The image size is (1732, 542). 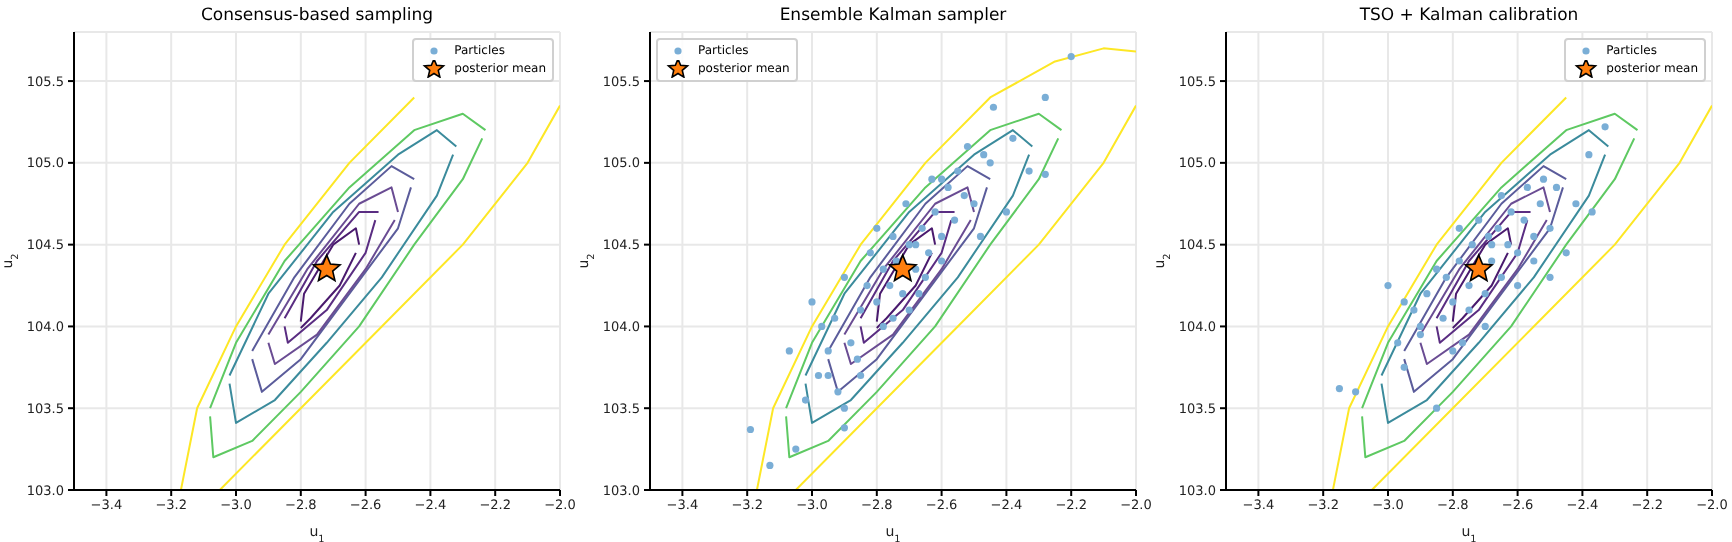 I want to click on chart-title: TSO + Kalman calibration, so click(x=1469, y=16).